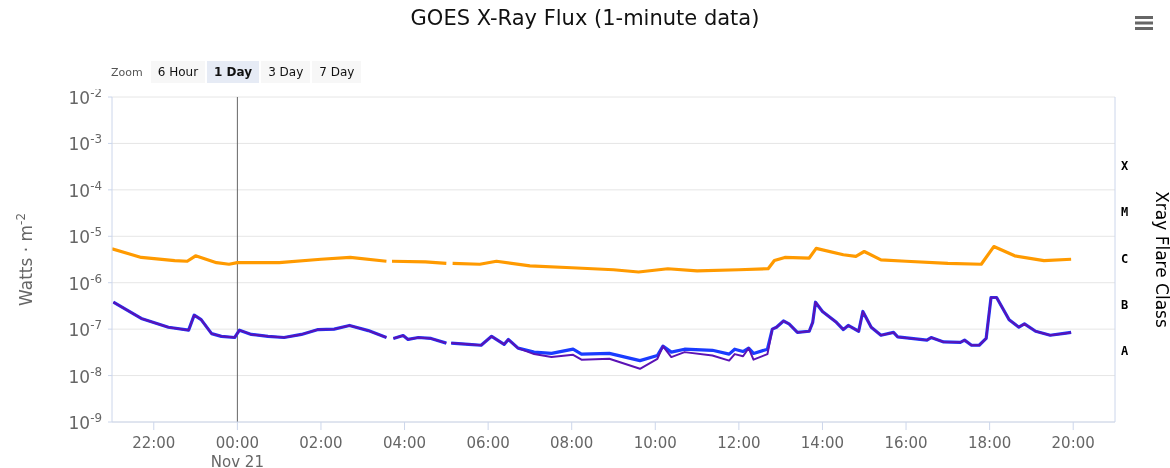 This screenshot has width=1170, height=468. What do you see at coordinates (85, 236) in the screenshot?
I see `y-tick-label: 10$^{-5}$` at bounding box center [85, 236].